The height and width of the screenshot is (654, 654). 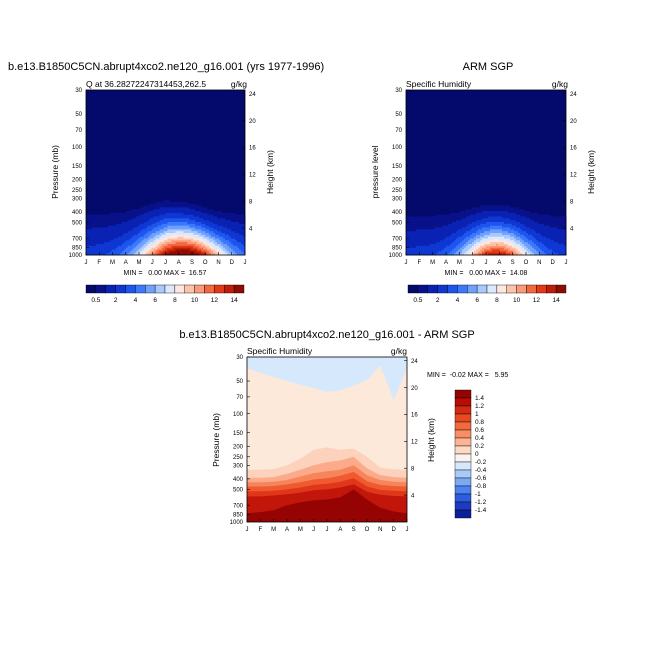 What do you see at coordinates (419, 263) in the screenshot?
I see `x-tick-label: F` at bounding box center [419, 263].